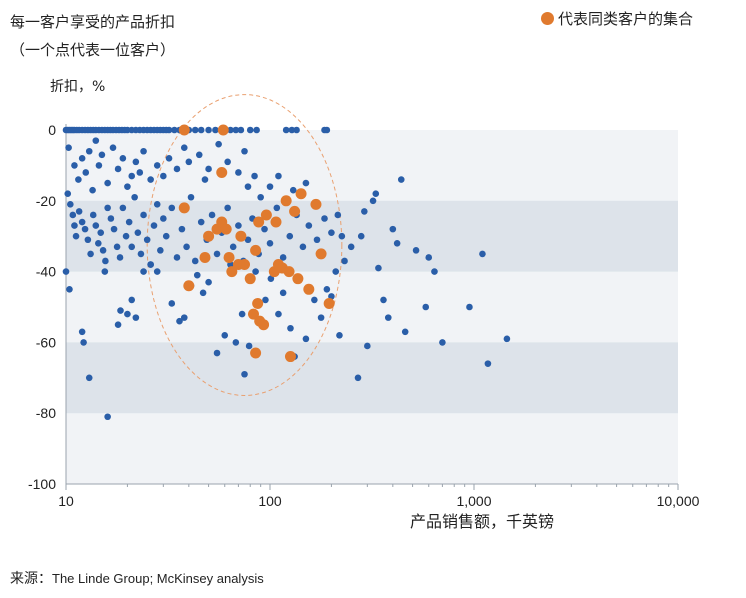 Image resolution: width=746 pixels, height=598 pixels. Describe the element at coordinates (46, 413) in the screenshot. I see `y-tick-label: -80` at that location.